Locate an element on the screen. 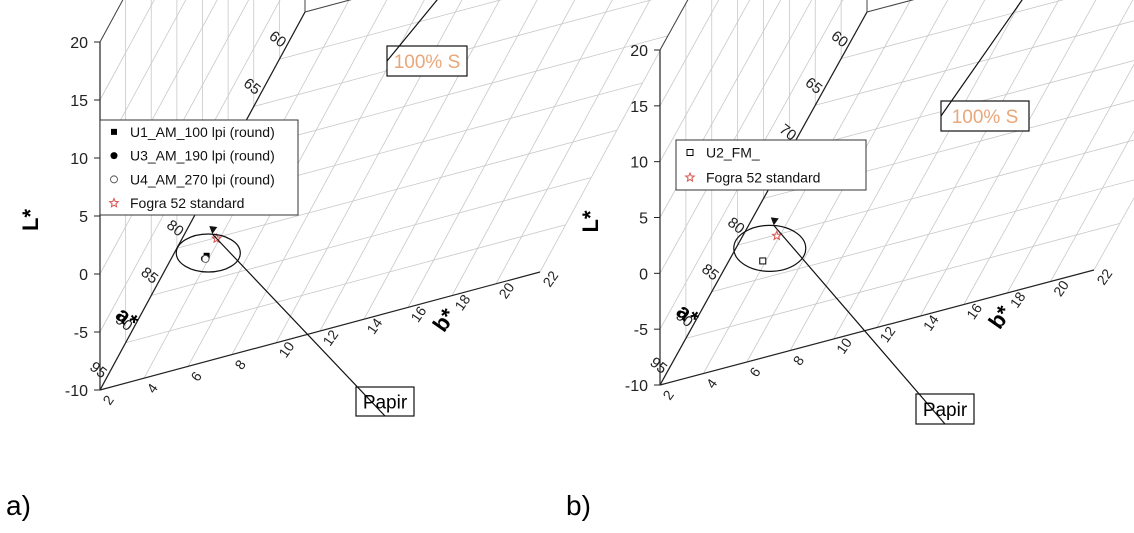 Image resolution: width=1134 pixels, height=533 pixels. panel-label-a: a) is located at coordinates (18, 505).